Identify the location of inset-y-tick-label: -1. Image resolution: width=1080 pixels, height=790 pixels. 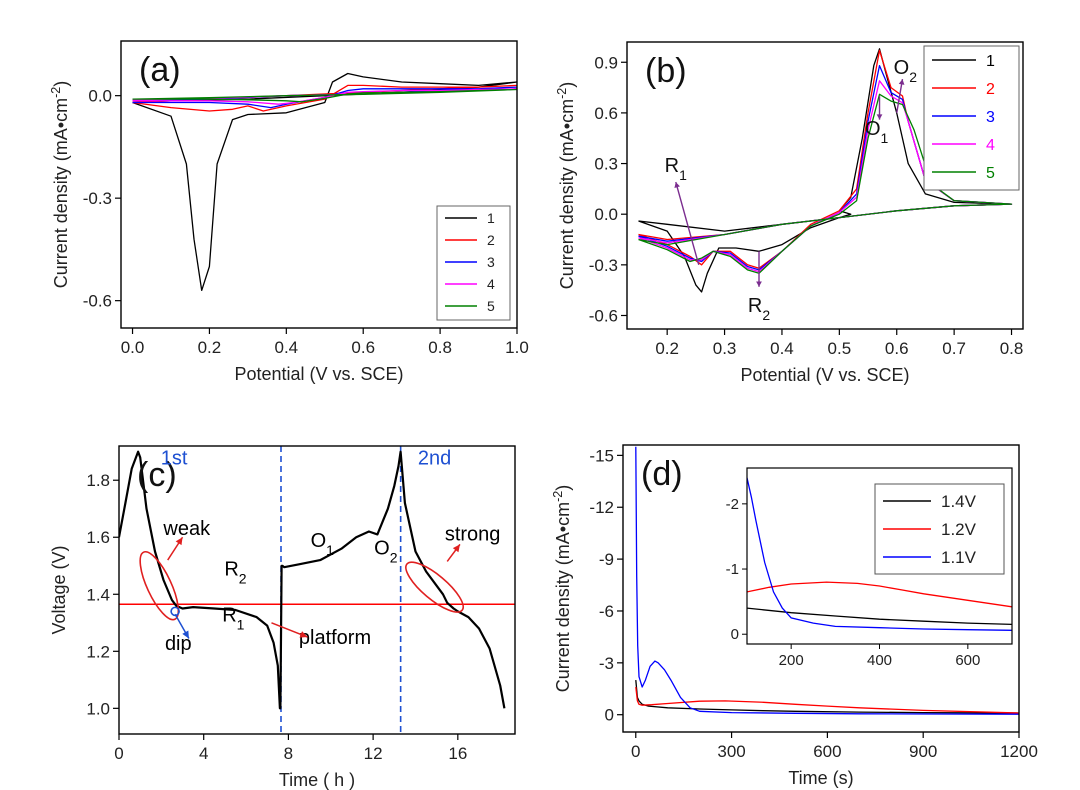
(732, 569).